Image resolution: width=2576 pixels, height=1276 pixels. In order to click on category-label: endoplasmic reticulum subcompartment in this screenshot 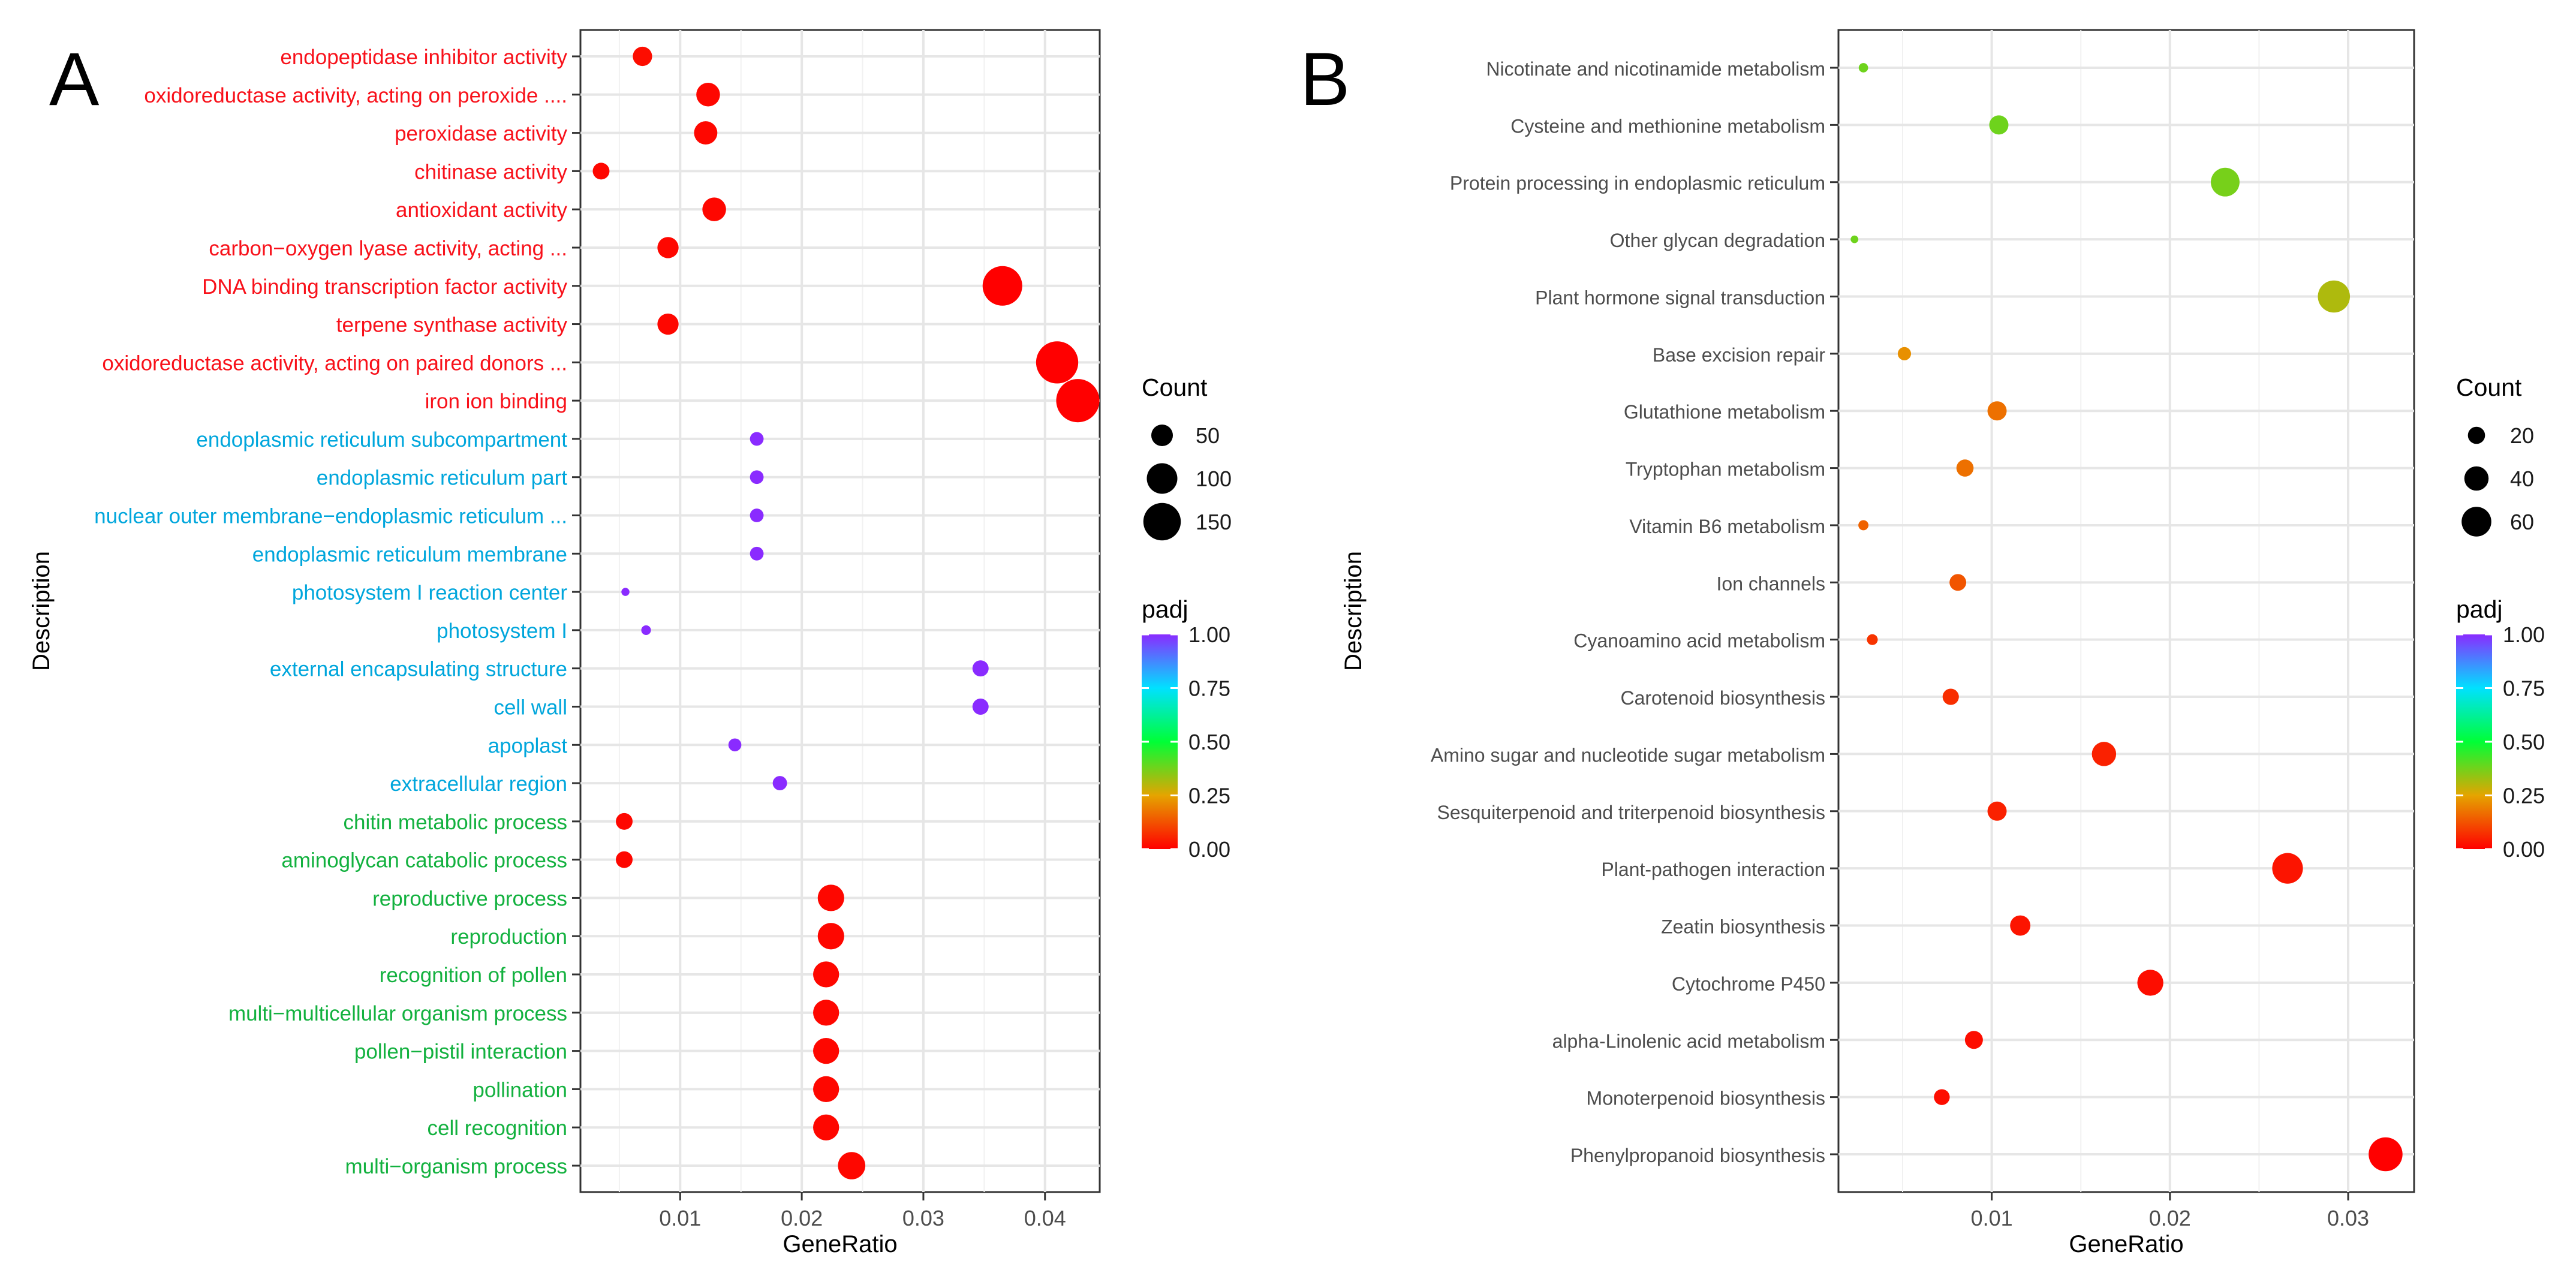, I will do `click(382, 440)`.